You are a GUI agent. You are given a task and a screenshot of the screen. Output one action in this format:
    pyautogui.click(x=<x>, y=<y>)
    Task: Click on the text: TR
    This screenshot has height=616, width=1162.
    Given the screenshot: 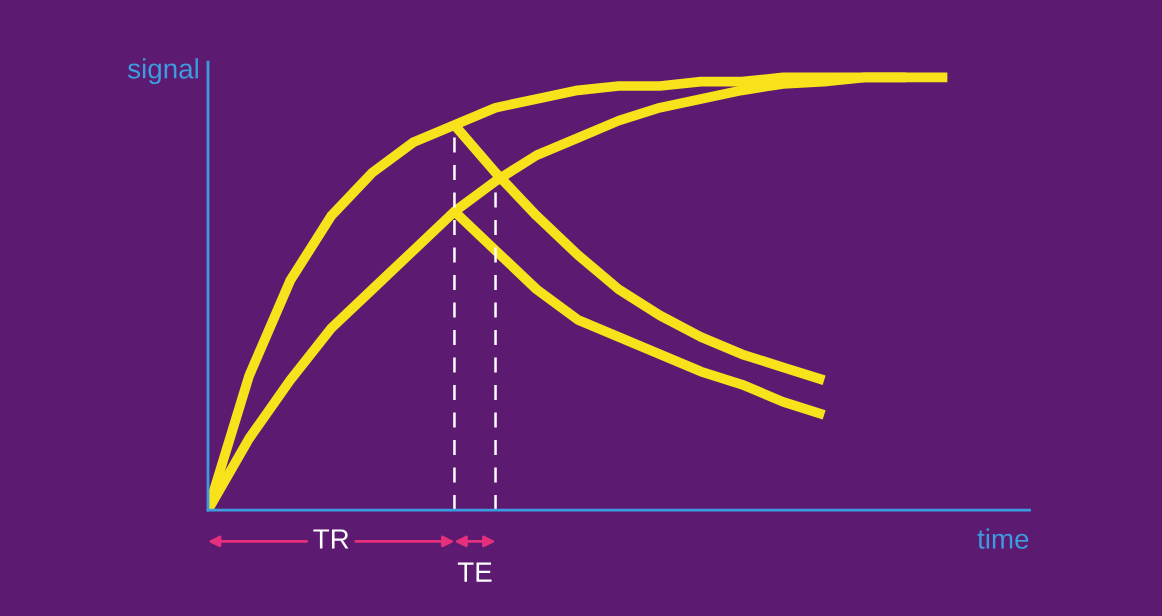 What is the action you would take?
    pyautogui.click(x=331, y=539)
    